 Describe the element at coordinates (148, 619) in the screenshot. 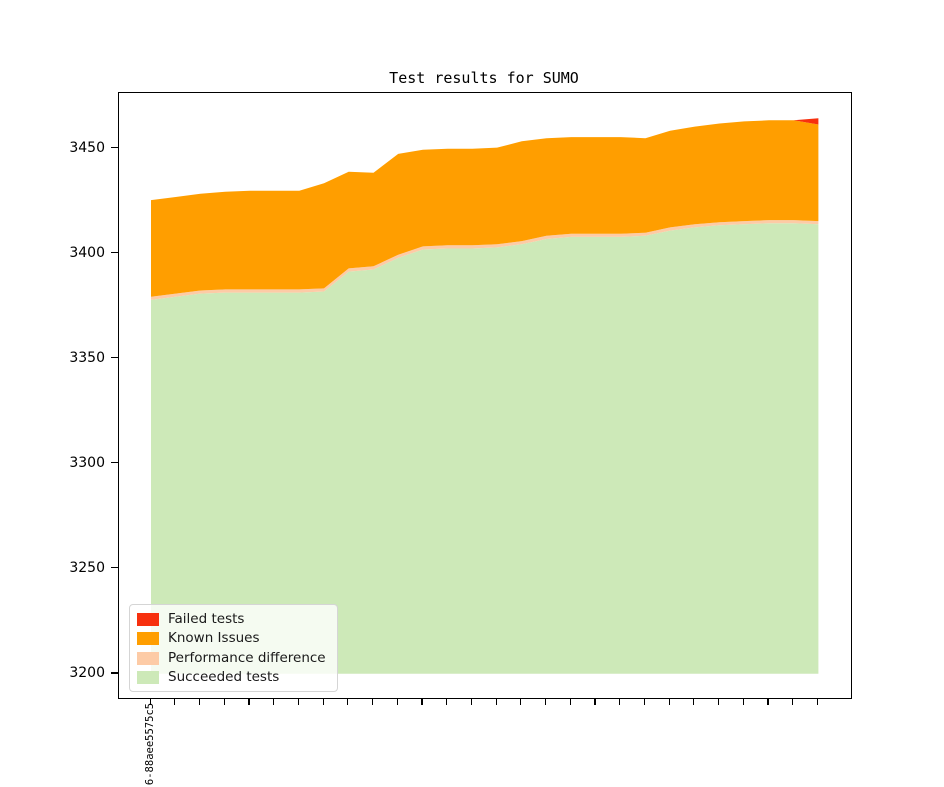

I see `legend-swatch-failed-tests` at that location.